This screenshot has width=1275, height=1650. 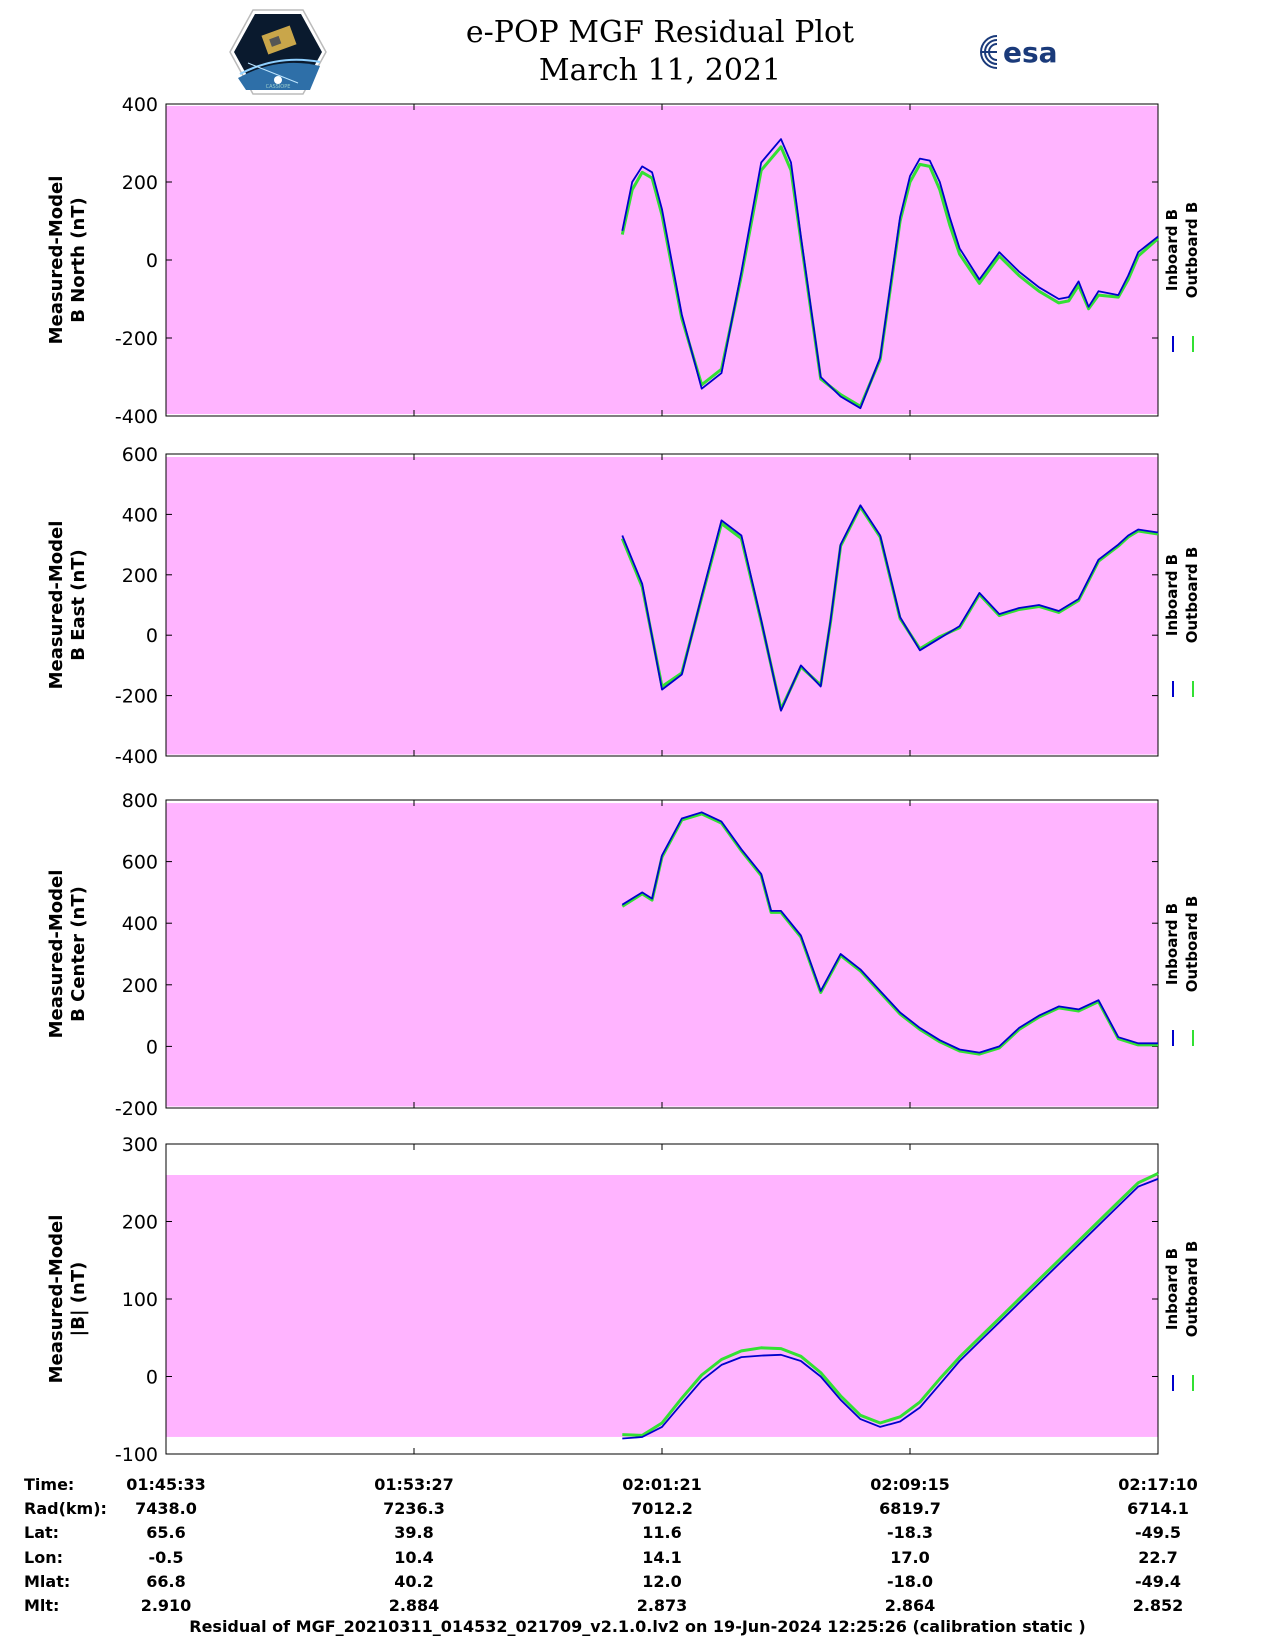 What do you see at coordinates (661, 1532) in the screenshot?
I see `ephemeris-lat-value: 11.6` at bounding box center [661, 1532].